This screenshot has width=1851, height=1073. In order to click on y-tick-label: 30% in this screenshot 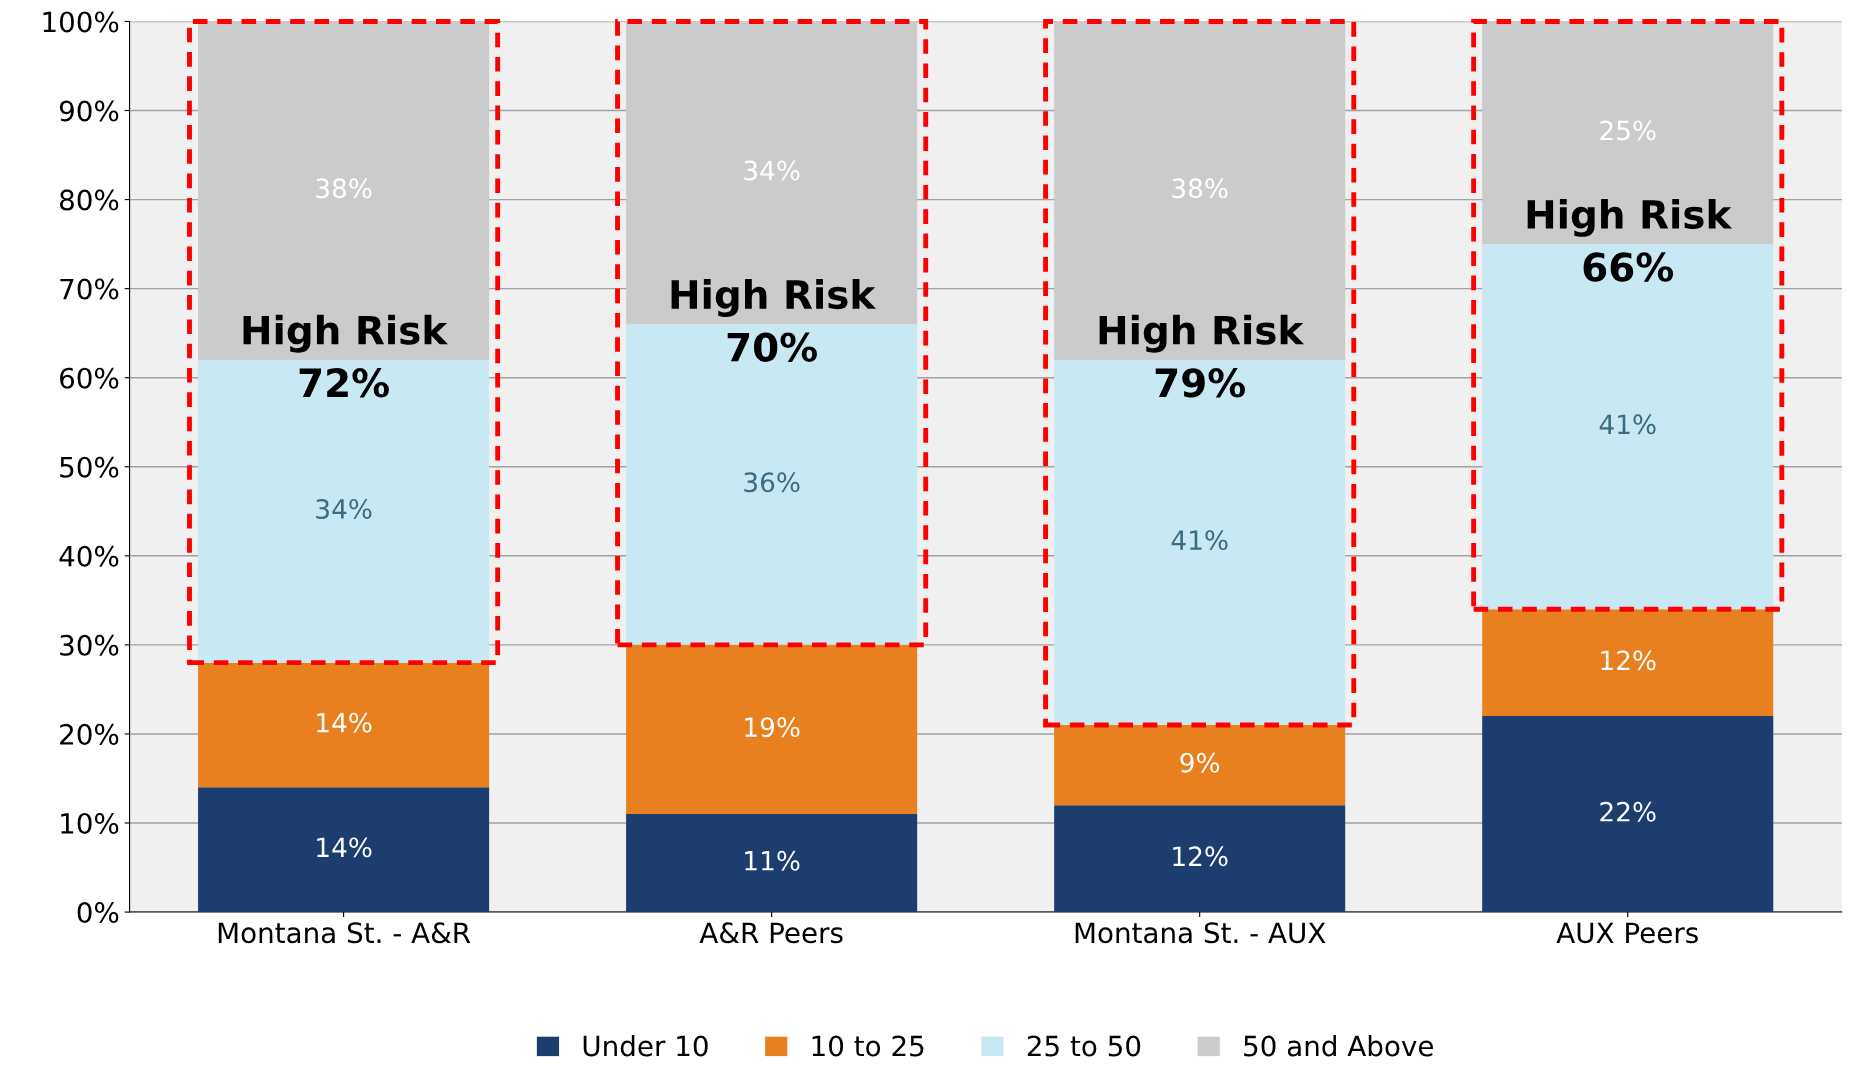, I will do `click(89, 645)`.